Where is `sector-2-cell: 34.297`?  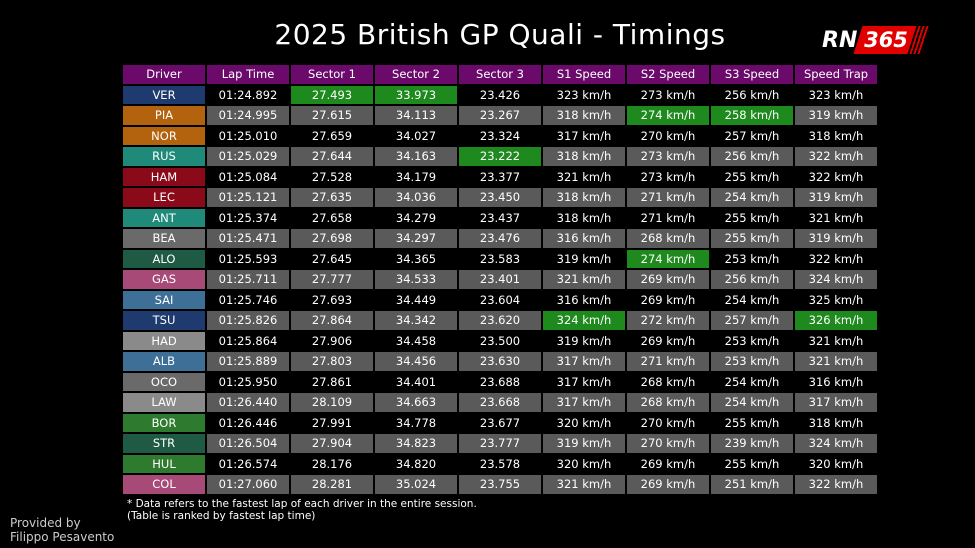
sector-2-cell: 34.297 is located at coordinates (416, 238).